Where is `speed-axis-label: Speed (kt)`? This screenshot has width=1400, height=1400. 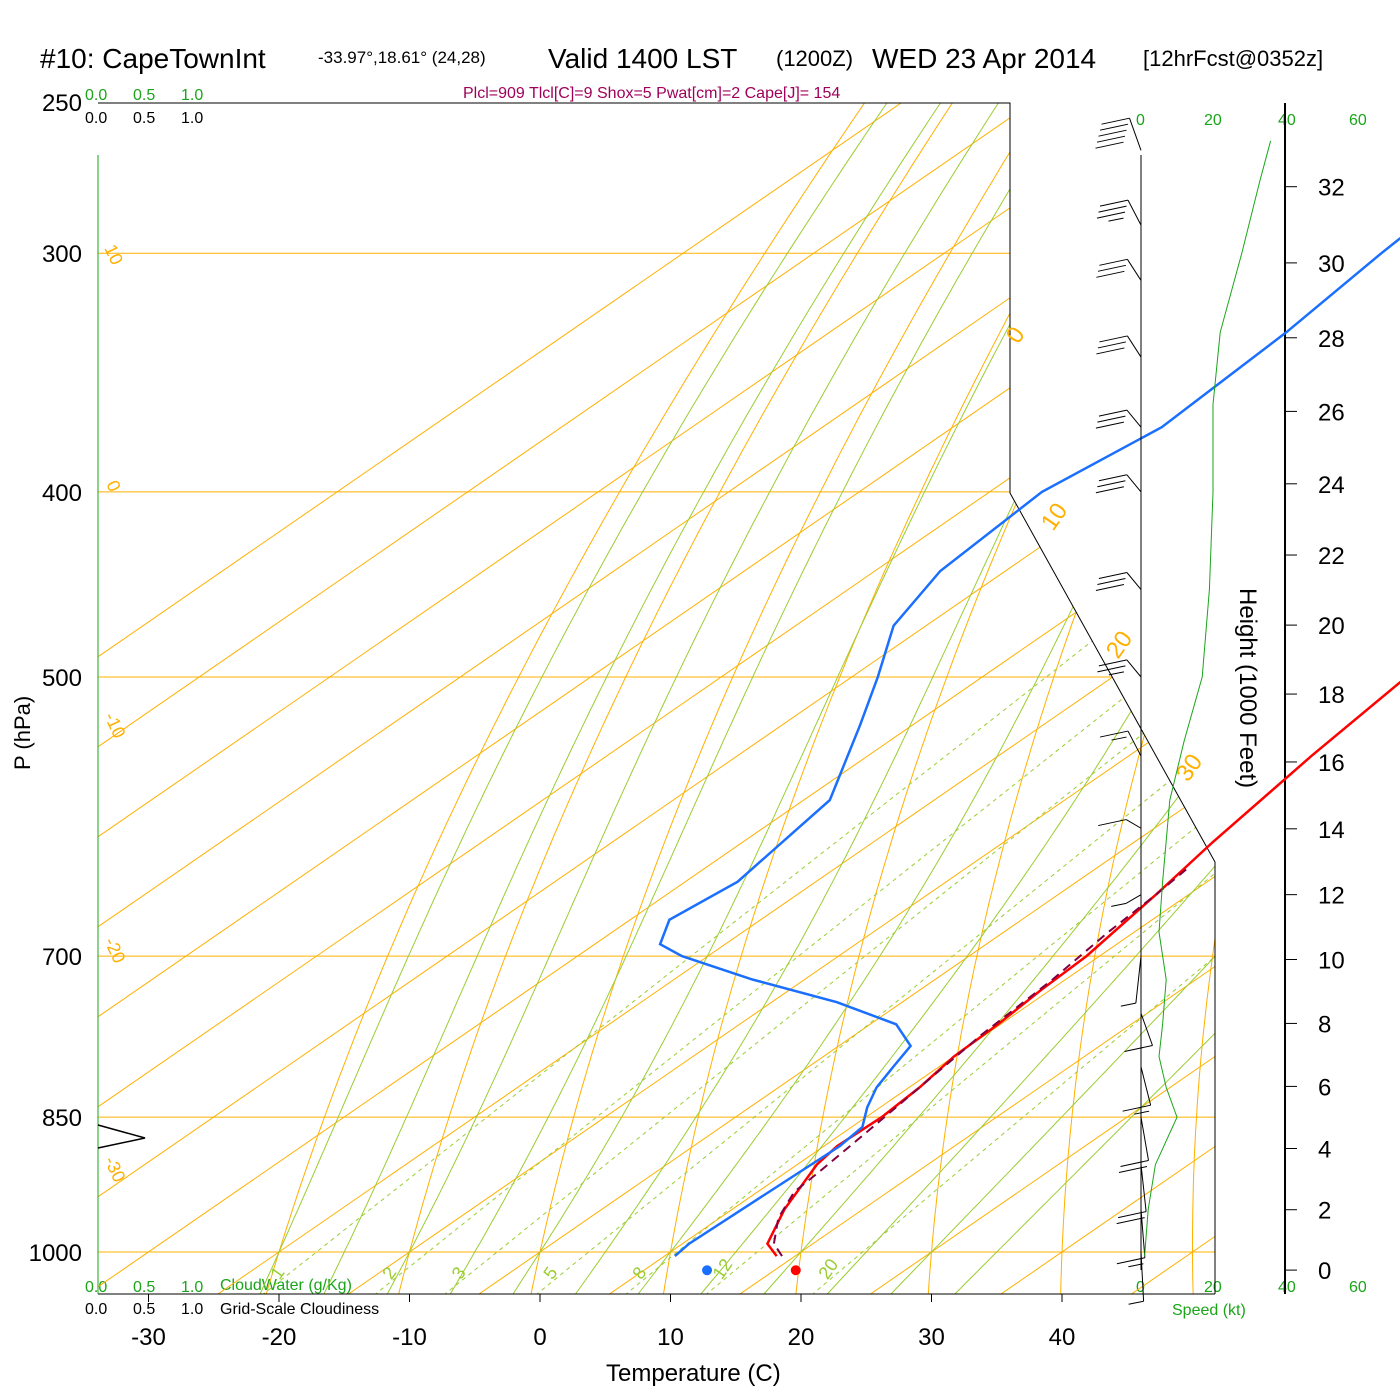 speed-axis-label: Speed (kt) is located at coordinates (1209, 1310).